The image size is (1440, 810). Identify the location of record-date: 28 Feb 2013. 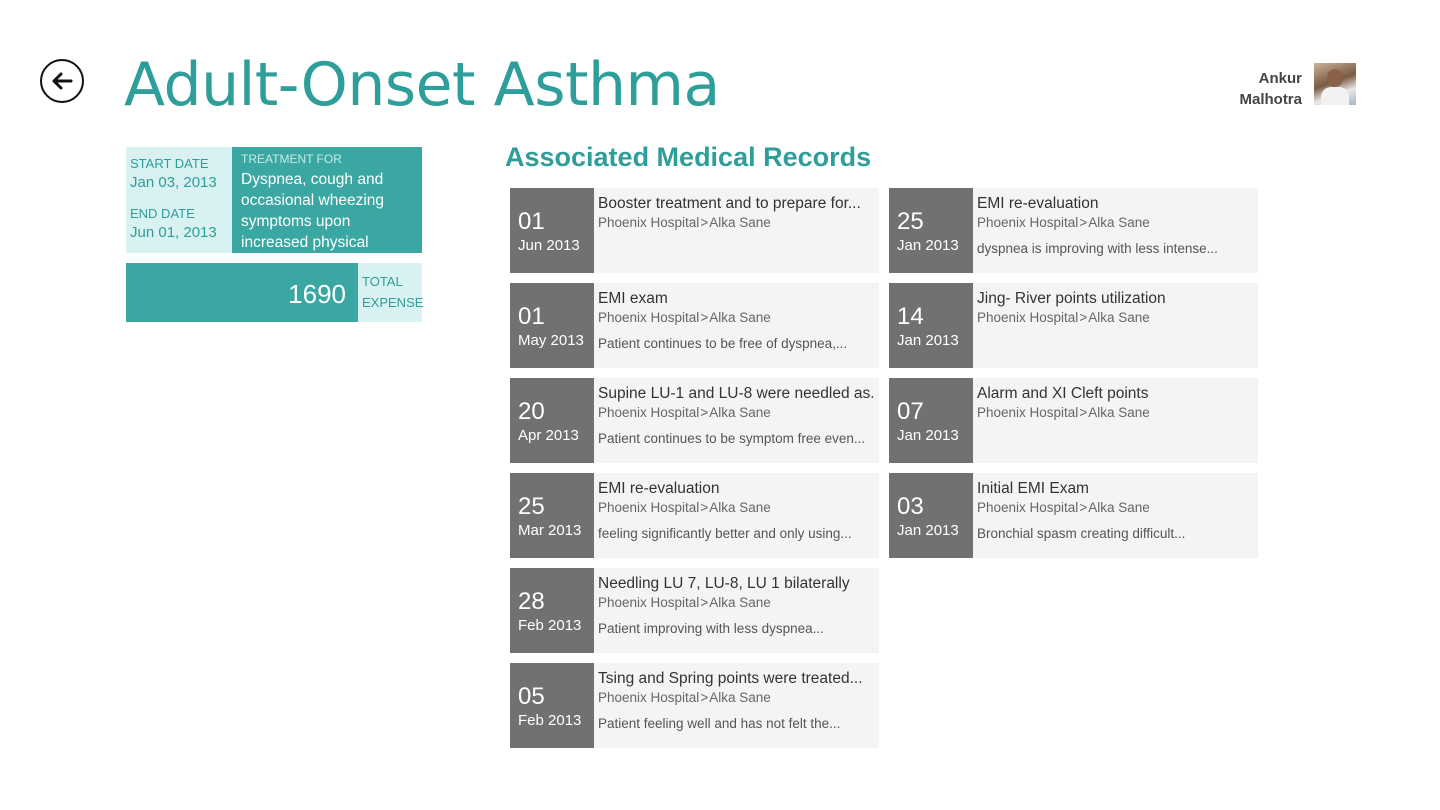
(552, 610).